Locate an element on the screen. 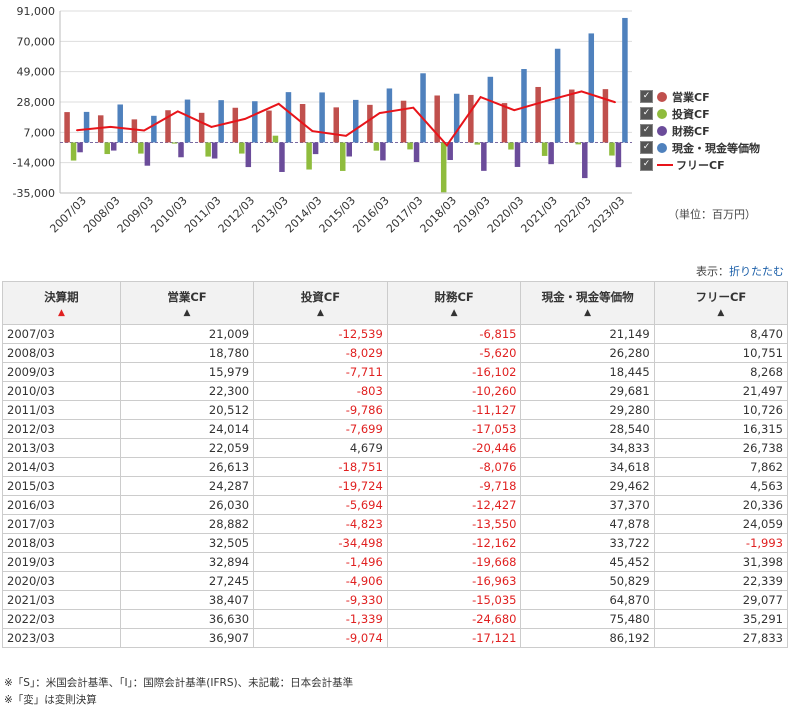 The height and width of the screenshot is (711, 790). period-cell: 2009/03 is located at coordinates (61, 372).